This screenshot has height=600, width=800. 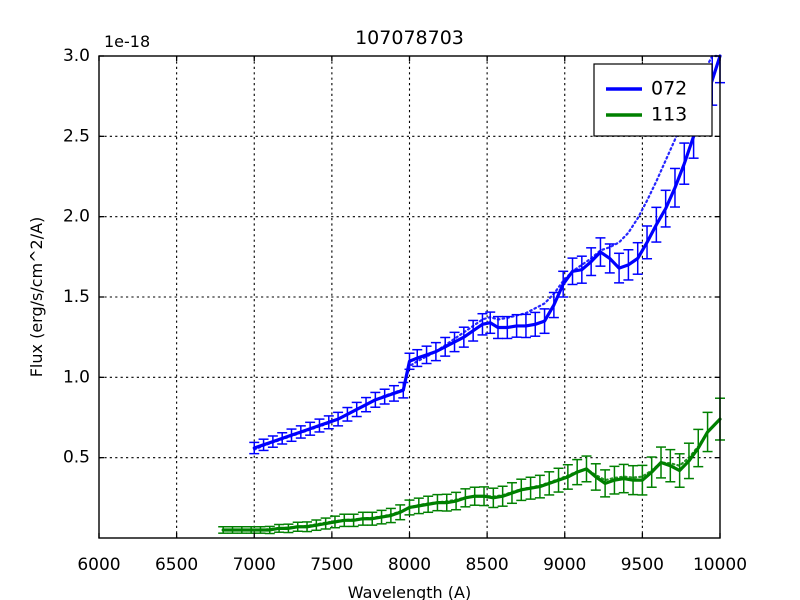 I want to click on xtick-label: 10000, so click(x=720, y=565).